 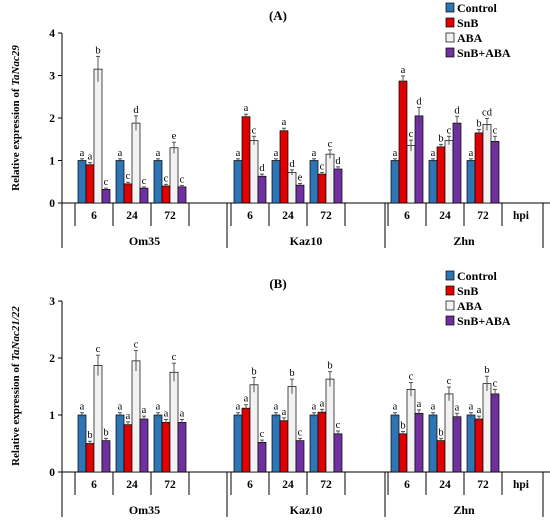 I want to click on panel-a-bar-snb-kaz10-6h, so click(x=246, y=160).